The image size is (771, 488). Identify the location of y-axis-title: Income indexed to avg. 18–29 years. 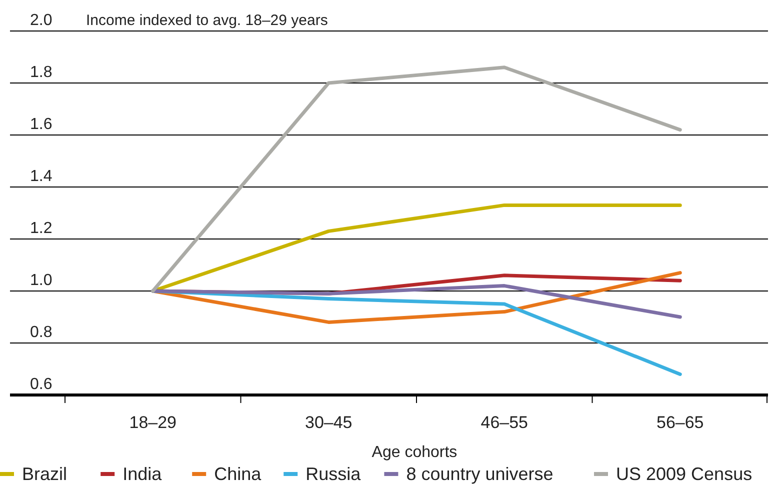
(207, 20).